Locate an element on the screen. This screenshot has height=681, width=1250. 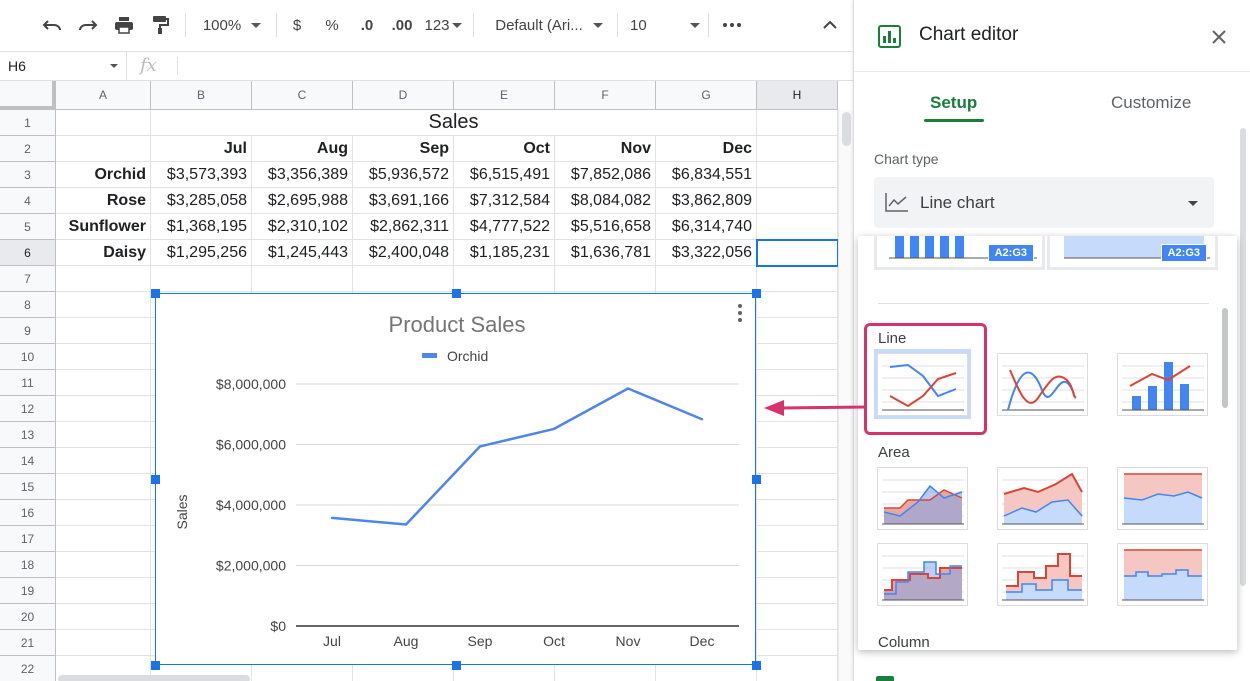
sales-value: $3,356,389 is located at coordinates (302, 175).